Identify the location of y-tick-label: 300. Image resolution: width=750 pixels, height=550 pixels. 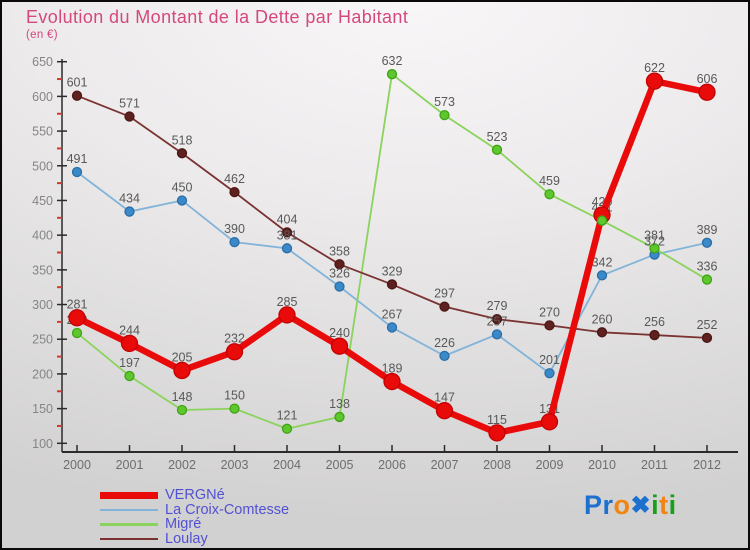
(42, 305).